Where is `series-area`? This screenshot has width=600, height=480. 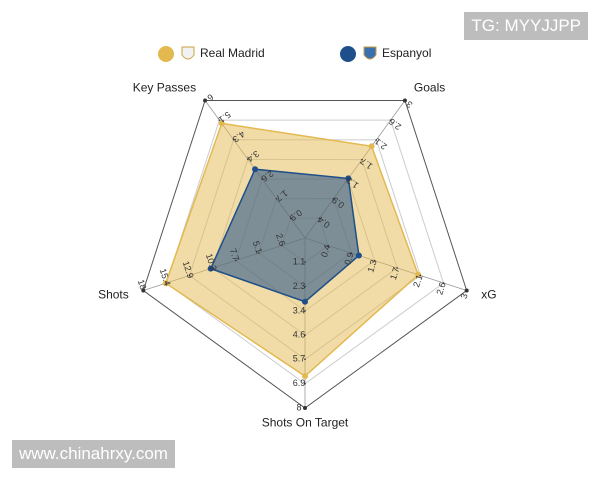
series-area is located at coordinates (284, 235).